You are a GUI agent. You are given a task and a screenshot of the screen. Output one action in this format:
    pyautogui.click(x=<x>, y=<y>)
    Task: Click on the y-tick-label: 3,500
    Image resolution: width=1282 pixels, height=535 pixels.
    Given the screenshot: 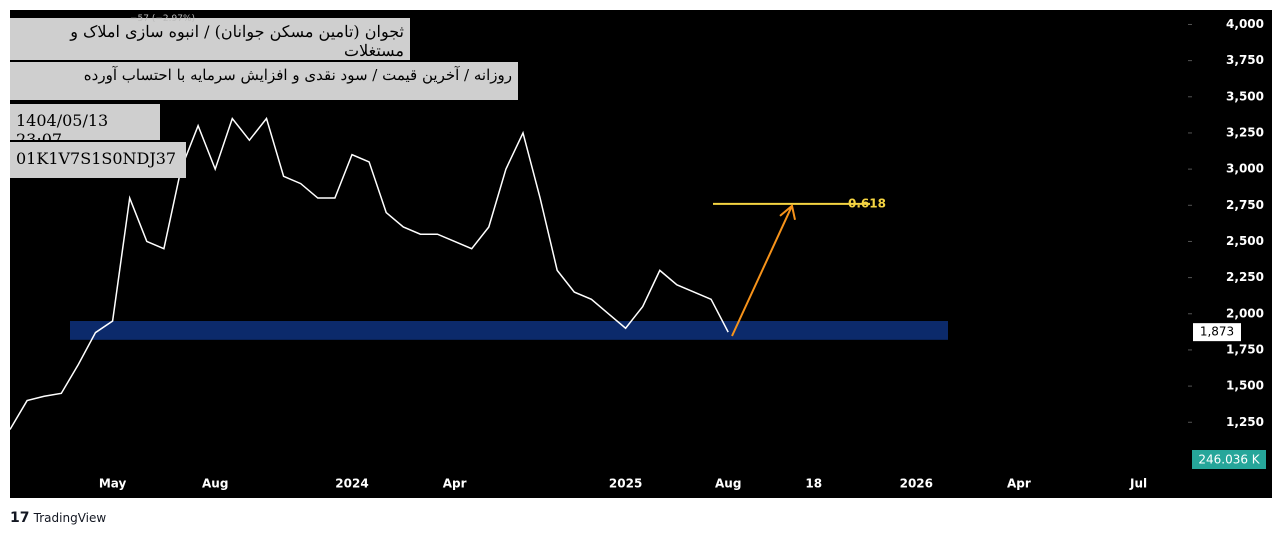 What is the action you would take?
    pyautogui.click(x=1245, y=96)
    